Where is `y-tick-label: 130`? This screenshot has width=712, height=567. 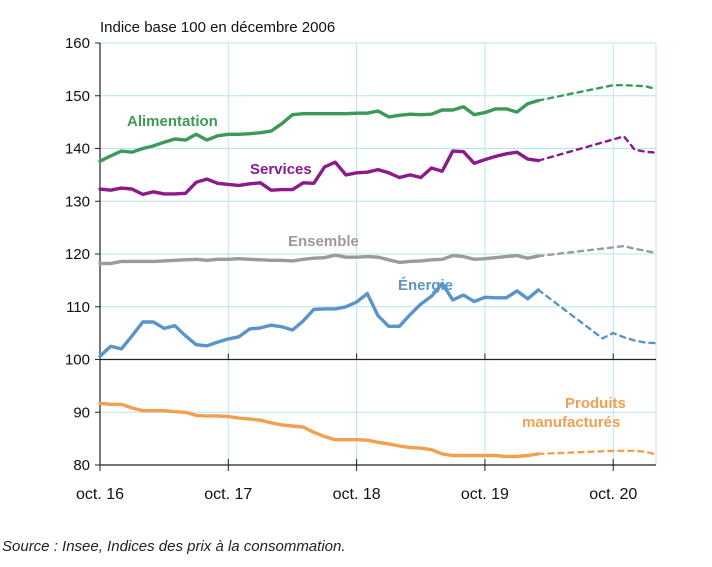 y-tick-label: 130 is located at coordinates (77, 201).